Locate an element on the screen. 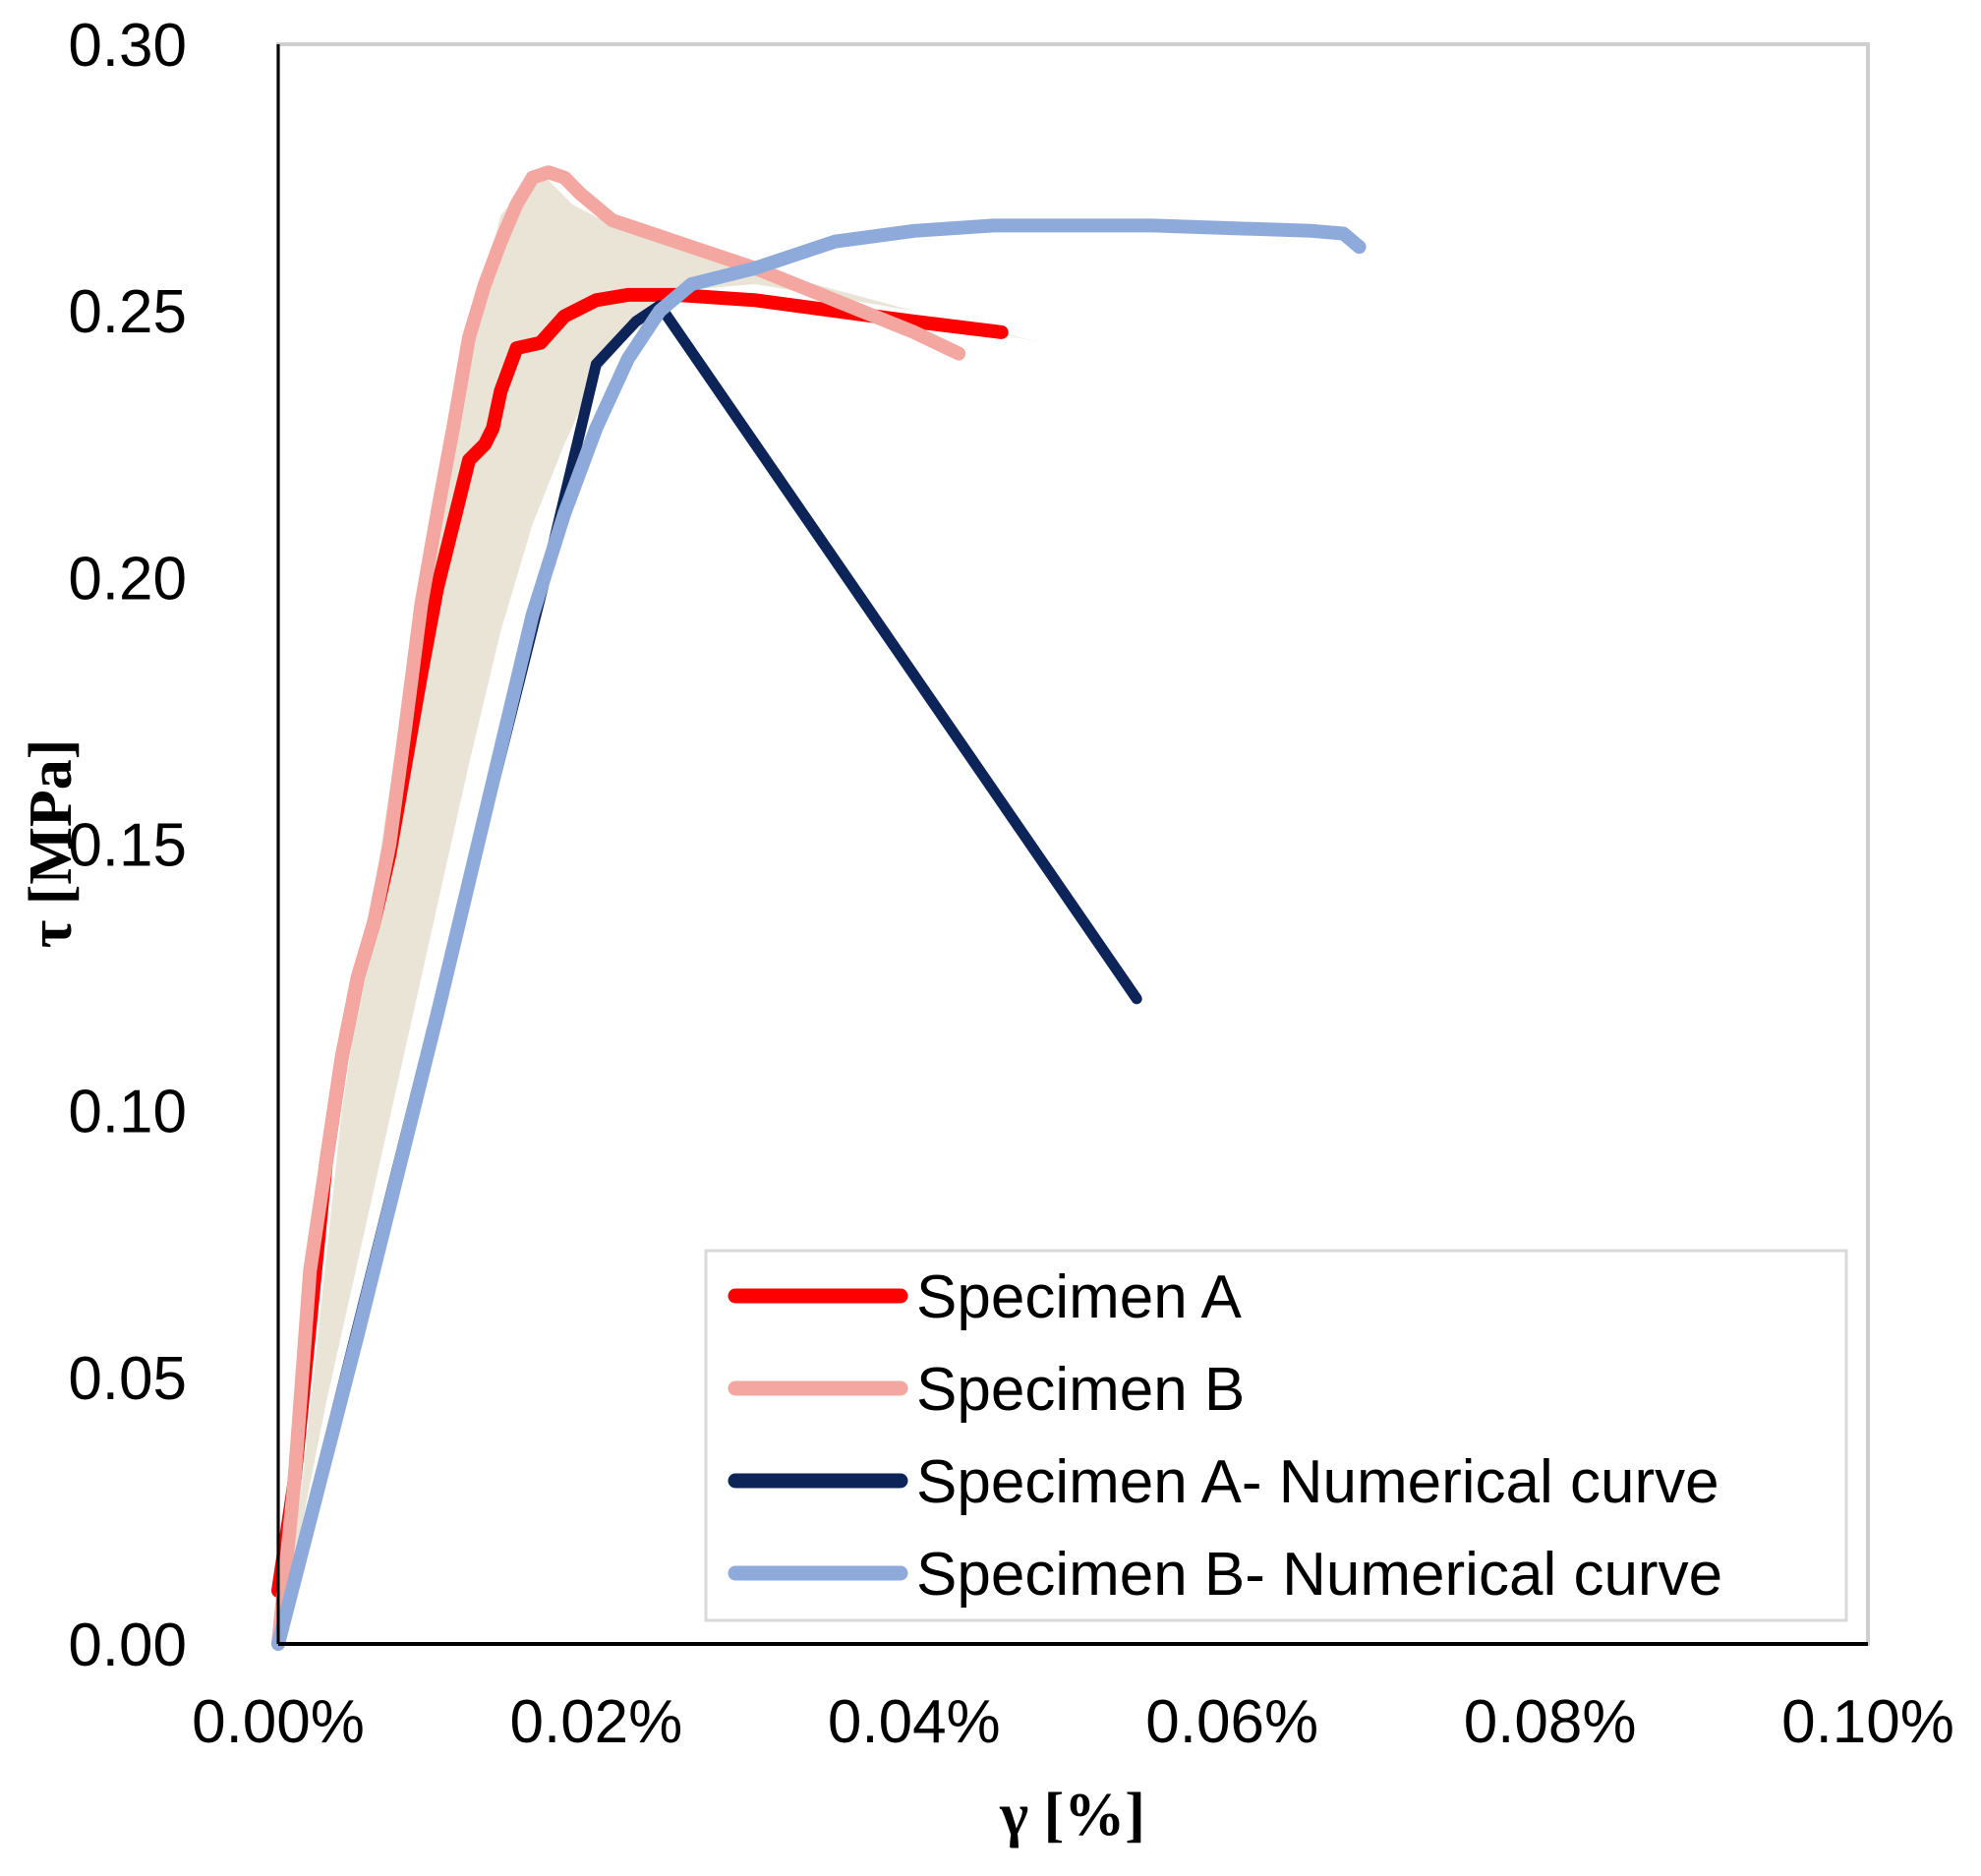 Image resolution: width=1981 pixels, height=1876 pixels. y-tick-label: 0.15 is located at coordinates (127, 846).